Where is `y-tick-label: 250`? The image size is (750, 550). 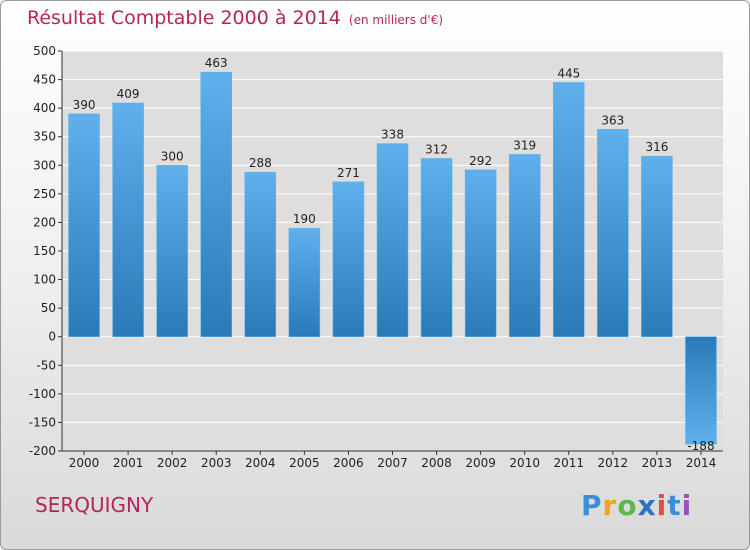
y-tick-label: 250 is located at coordinates (44, 194).